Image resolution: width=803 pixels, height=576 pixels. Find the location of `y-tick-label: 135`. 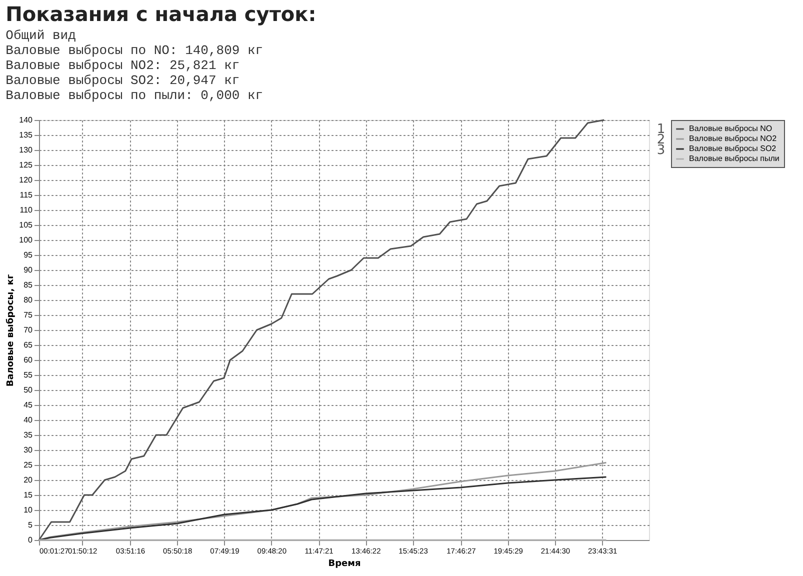

y-tick-label: 135 is located at coordinates (26, 135).